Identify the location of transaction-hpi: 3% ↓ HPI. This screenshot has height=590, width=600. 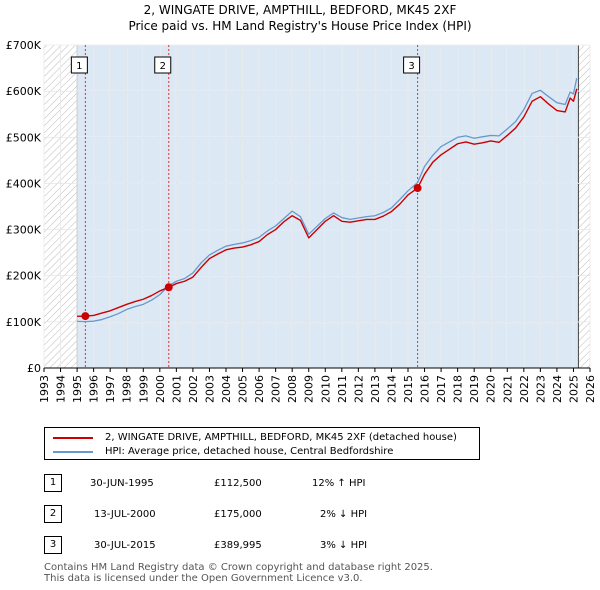
(344, 545).